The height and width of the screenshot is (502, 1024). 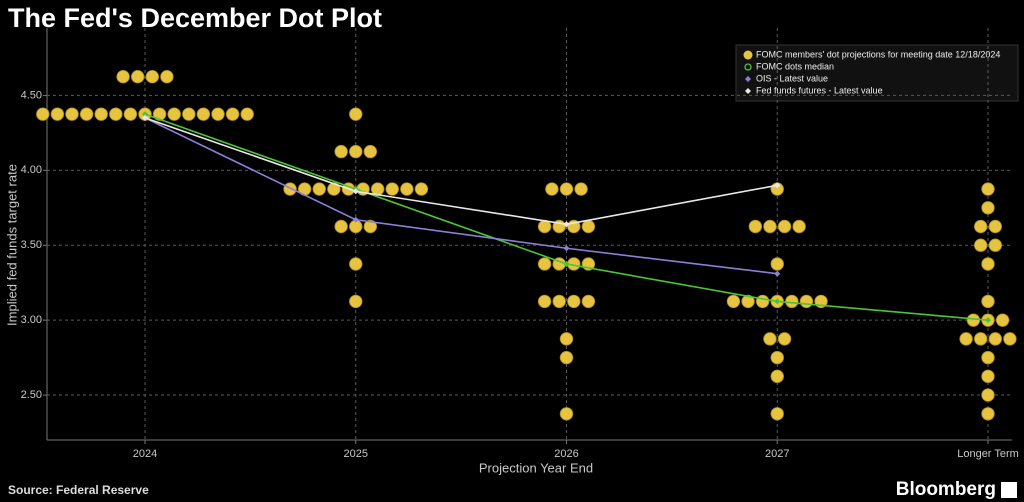 I want to click on y-tick-label: 4.50, so click(x=31, y=95).